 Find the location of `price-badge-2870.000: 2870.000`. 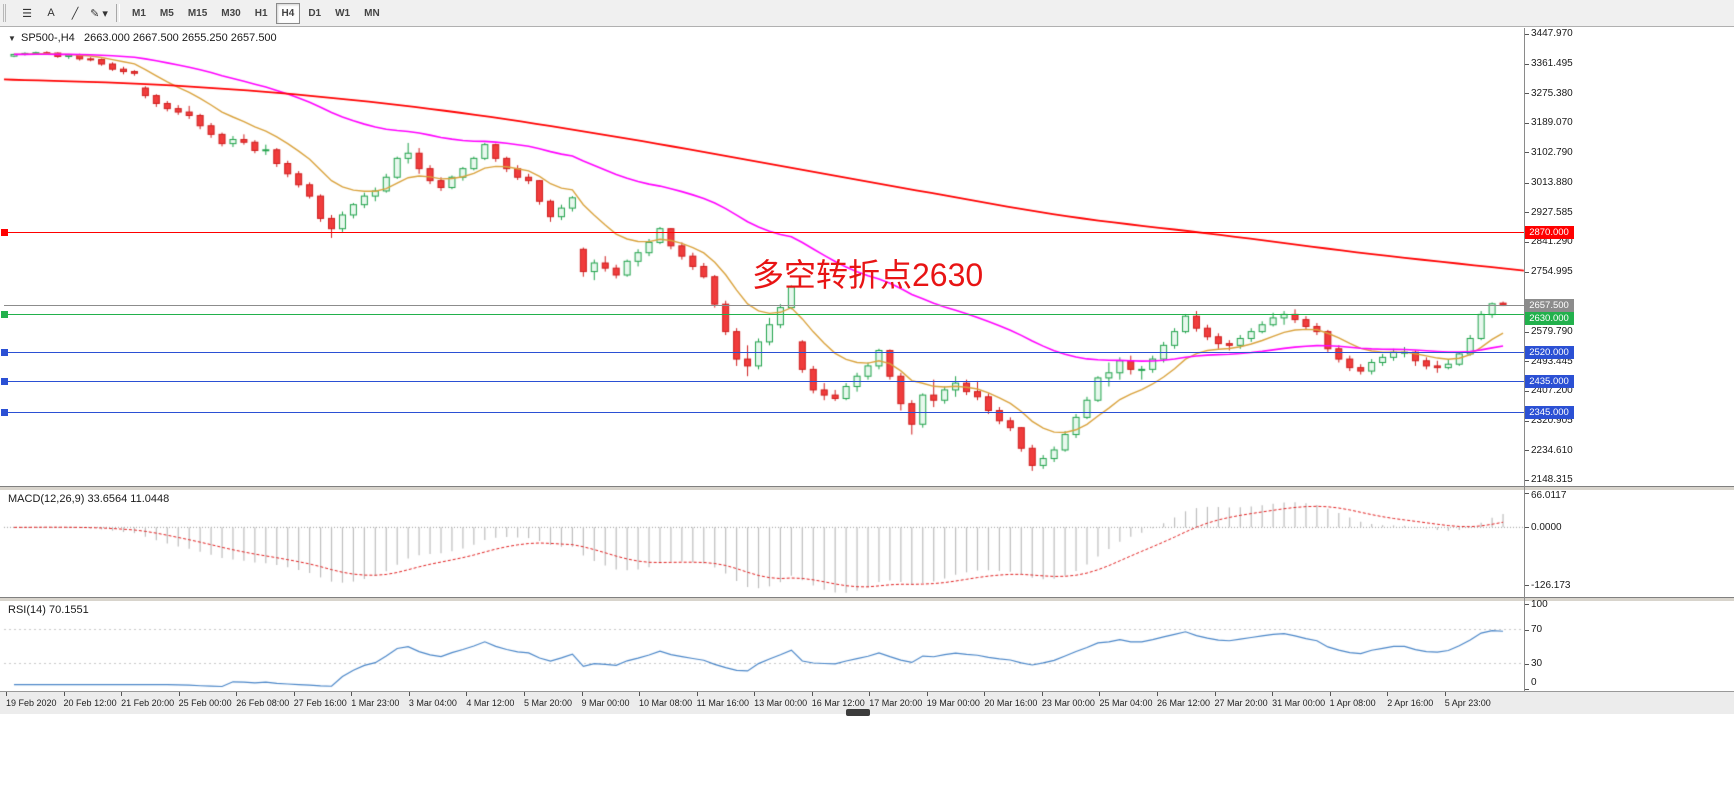

price-badge-2870.000: 2870.000 is located at coordinates (1549, 232).